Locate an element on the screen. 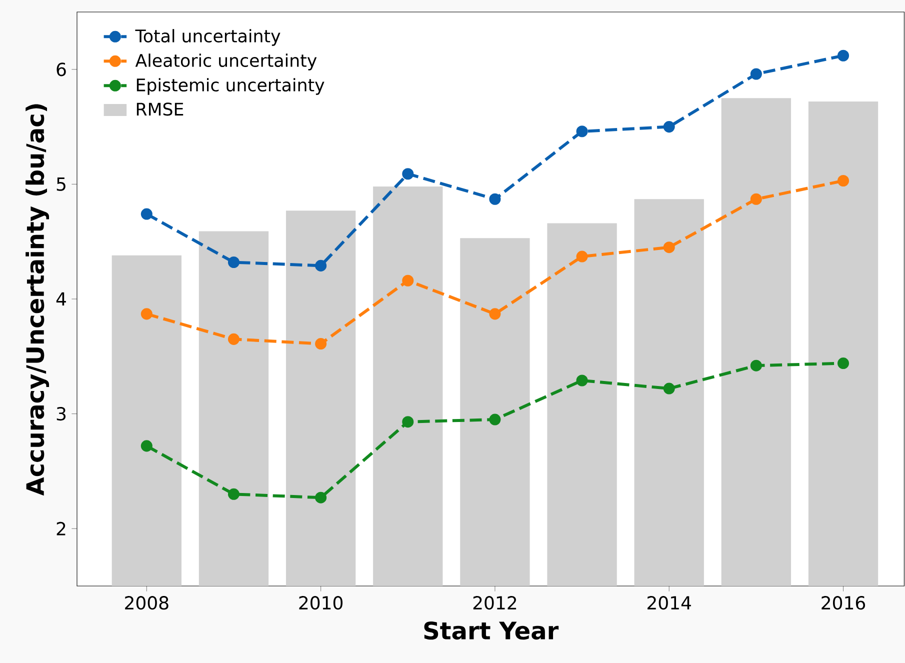 The width and height of the screenshot is (905, 663). x-tick-label: 2016 is located at coordinates (844, 603).